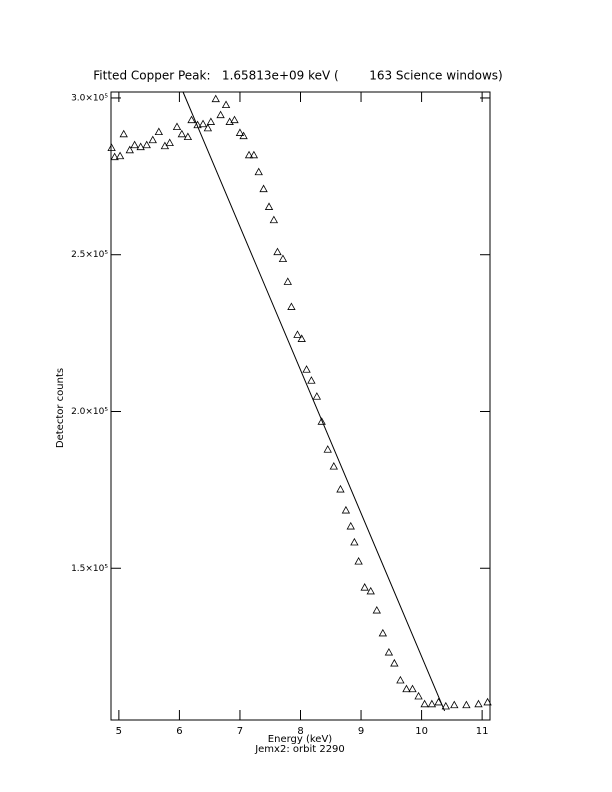 This screenshot has height=792, width=612. What do you see at coordinates (482, 731) in the screenshot?
I see `x-tick-label: 11` at bounding box center [482, 731].